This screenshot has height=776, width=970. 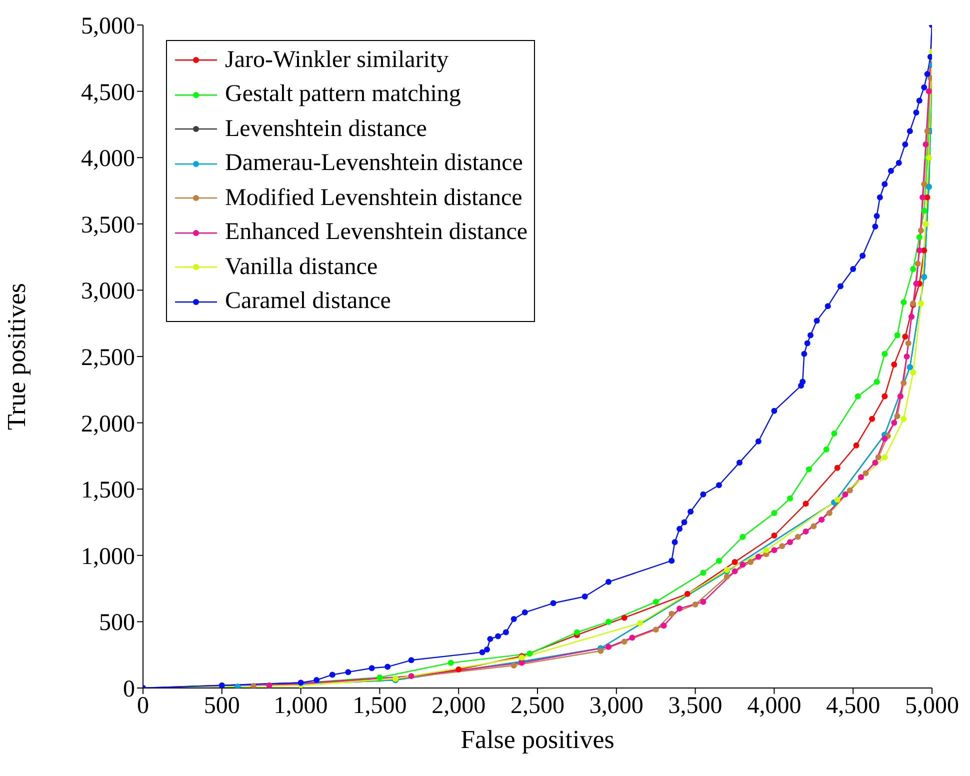 What do you see at coordinates (17, 356) in the screenshot?
I see `y-axis-title: True positives` at bounding box center [17, 356].